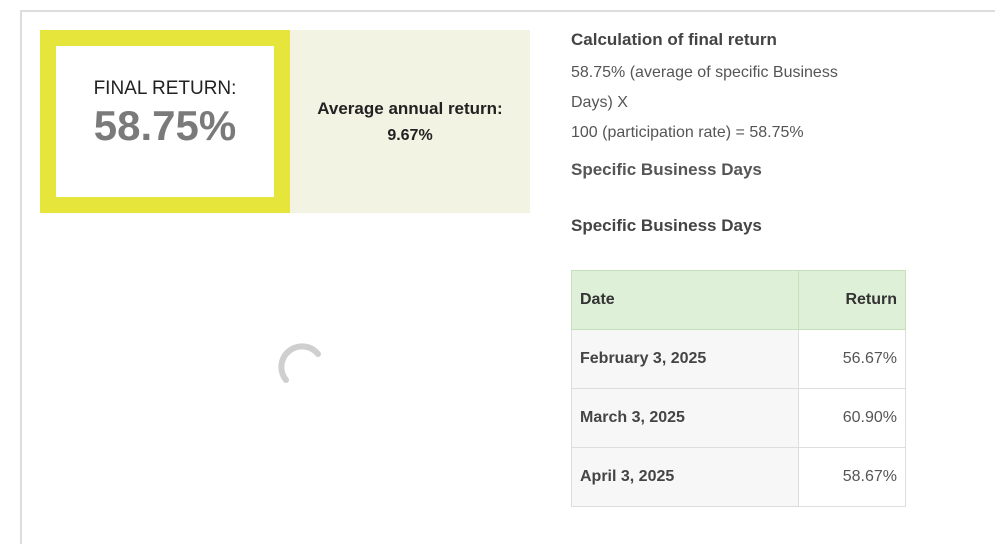  What do you see at coordinates (666, 225) in the screenshot?
I see `table-title: Specific Business Days` at bounding box center [666, 225].